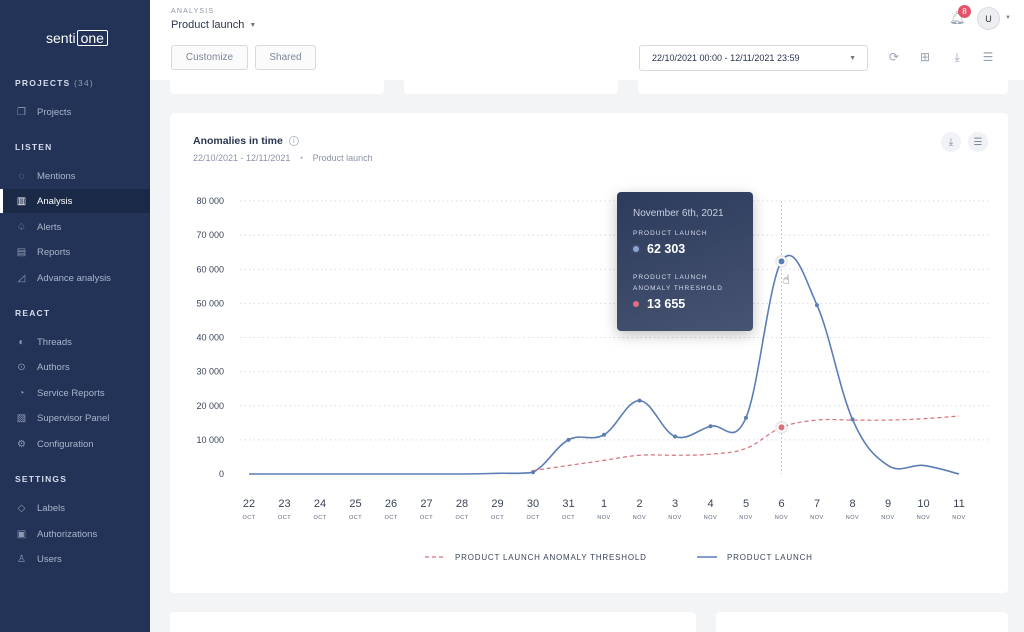  What do you see at coordinates (75, 112) in the screenshot?
I see `sidebar-item-projects: ❐ Projects` at bounding box center [75, 112].